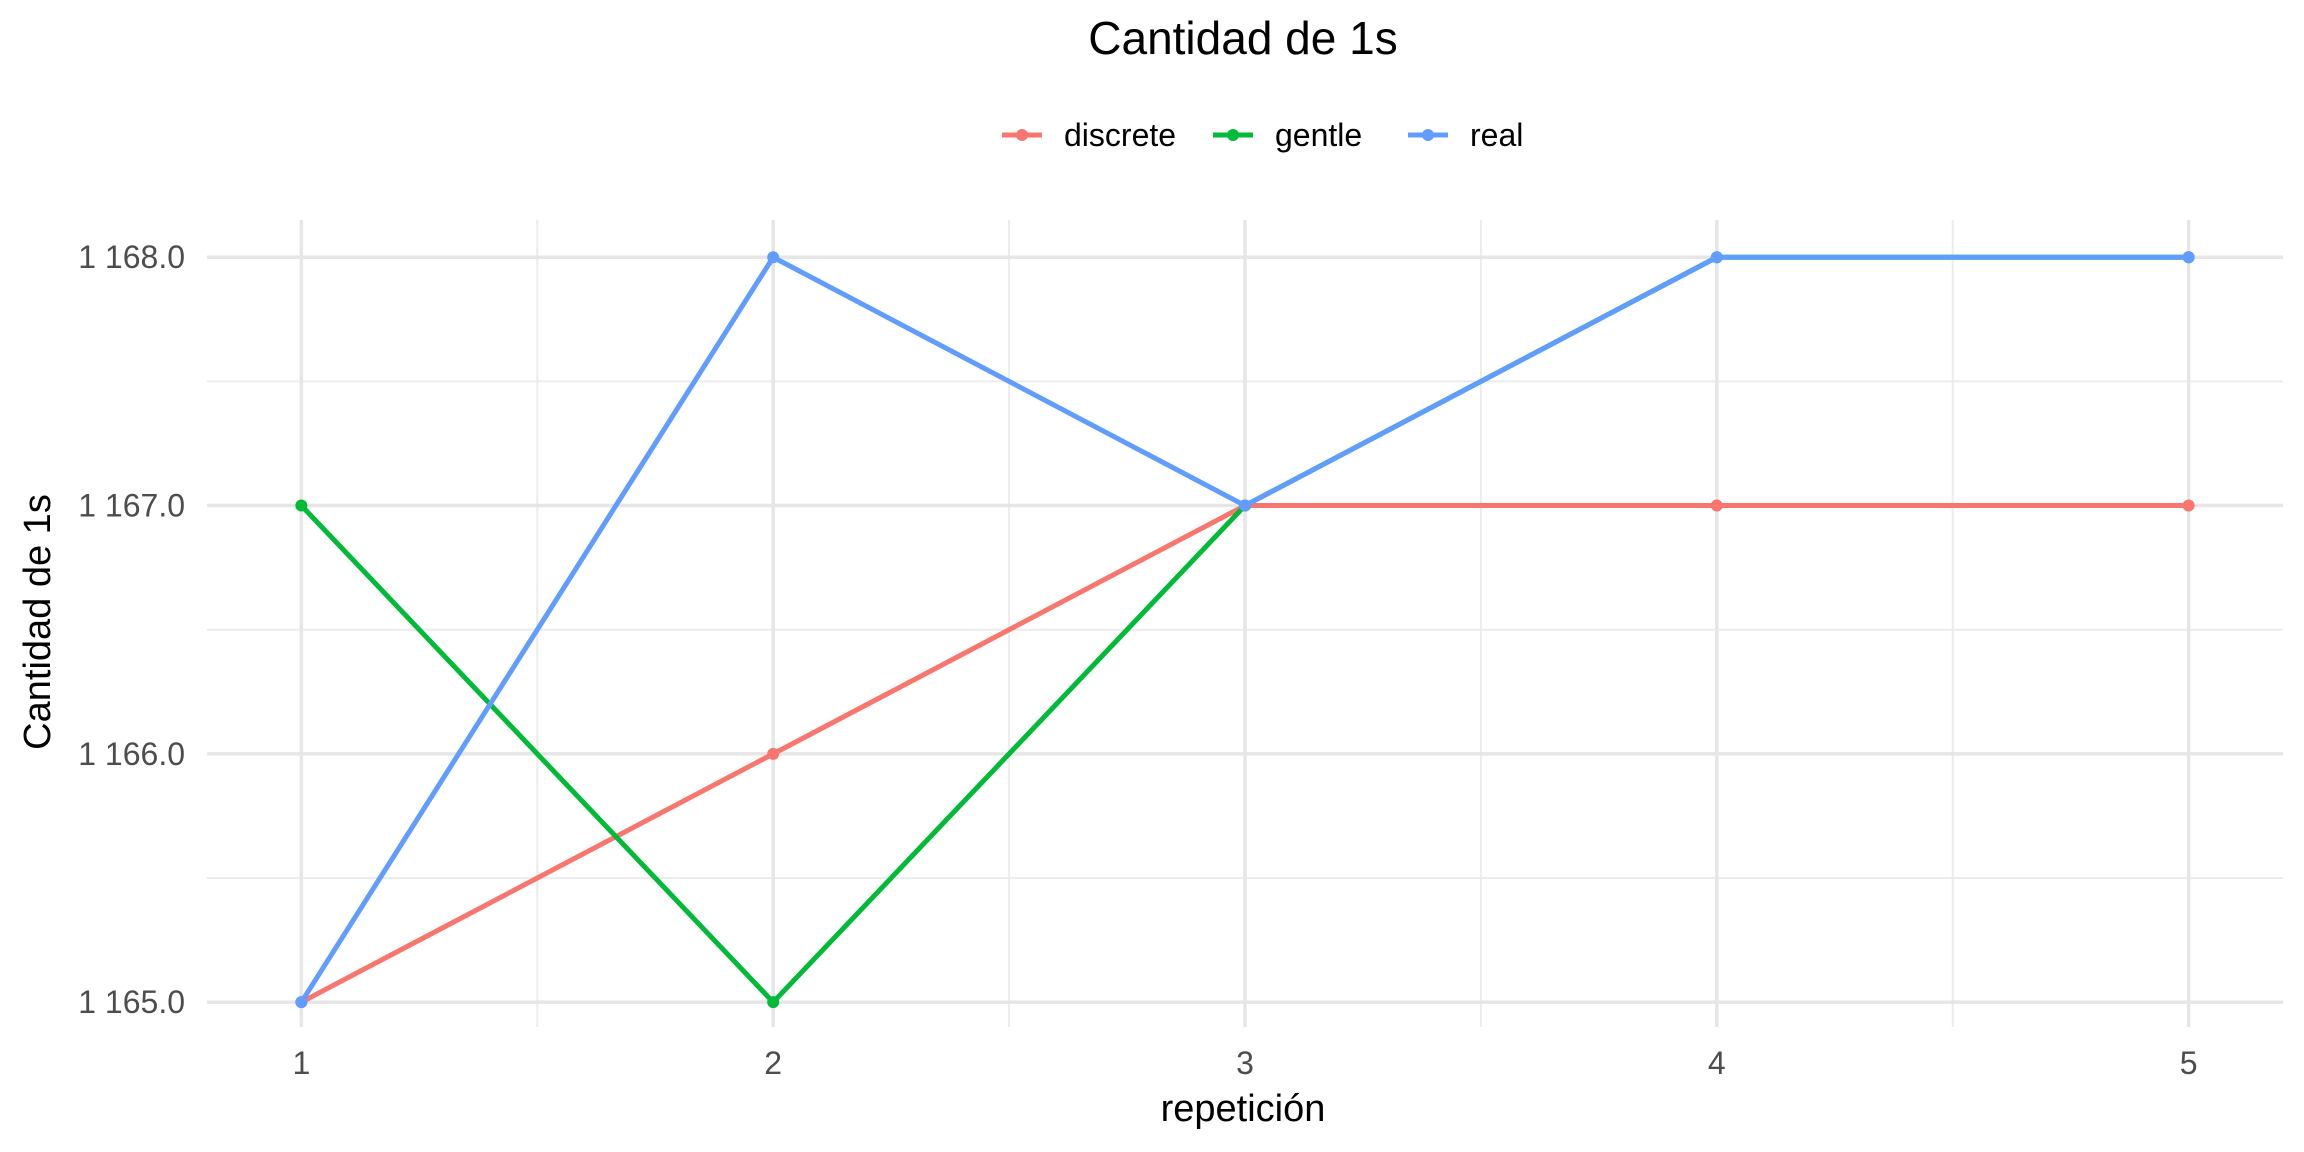 This screenshot has width=2304, height=1152. What do you see at coordinates (2189, 1063) in the screenshot?
I see `x-tick-label: 5` at bounding box center [2189, 1063].